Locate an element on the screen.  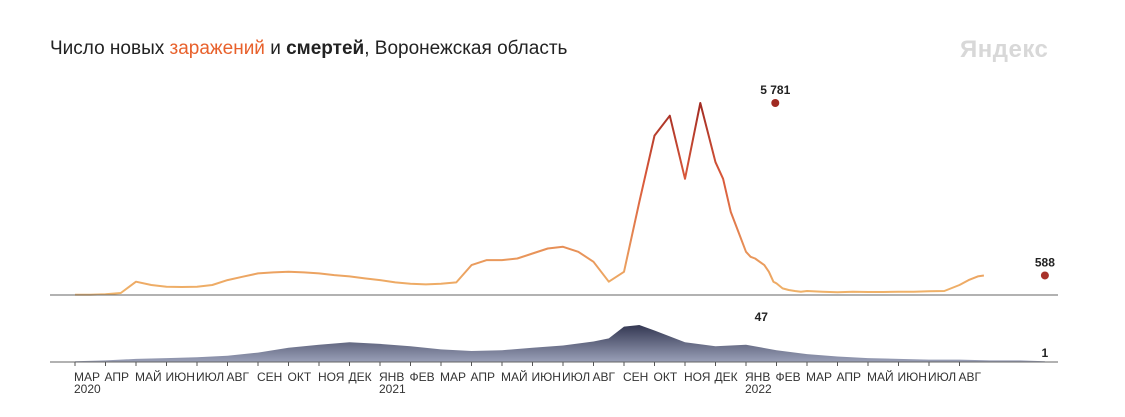
deaths-data-label: 1 is located at coordinates (1045, 353).